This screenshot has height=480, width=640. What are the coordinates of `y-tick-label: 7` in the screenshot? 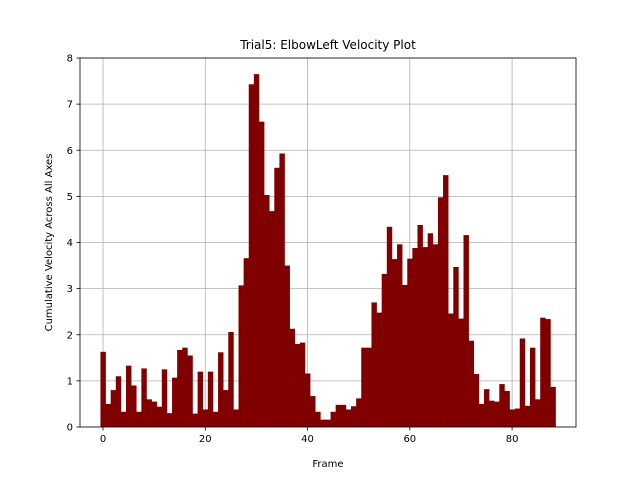 It's located at (70, 105).